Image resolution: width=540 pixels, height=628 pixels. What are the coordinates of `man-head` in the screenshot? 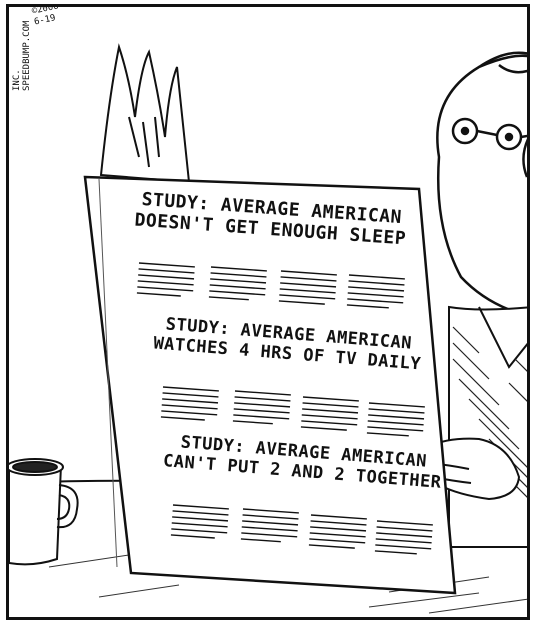 It's located at (481, 184).